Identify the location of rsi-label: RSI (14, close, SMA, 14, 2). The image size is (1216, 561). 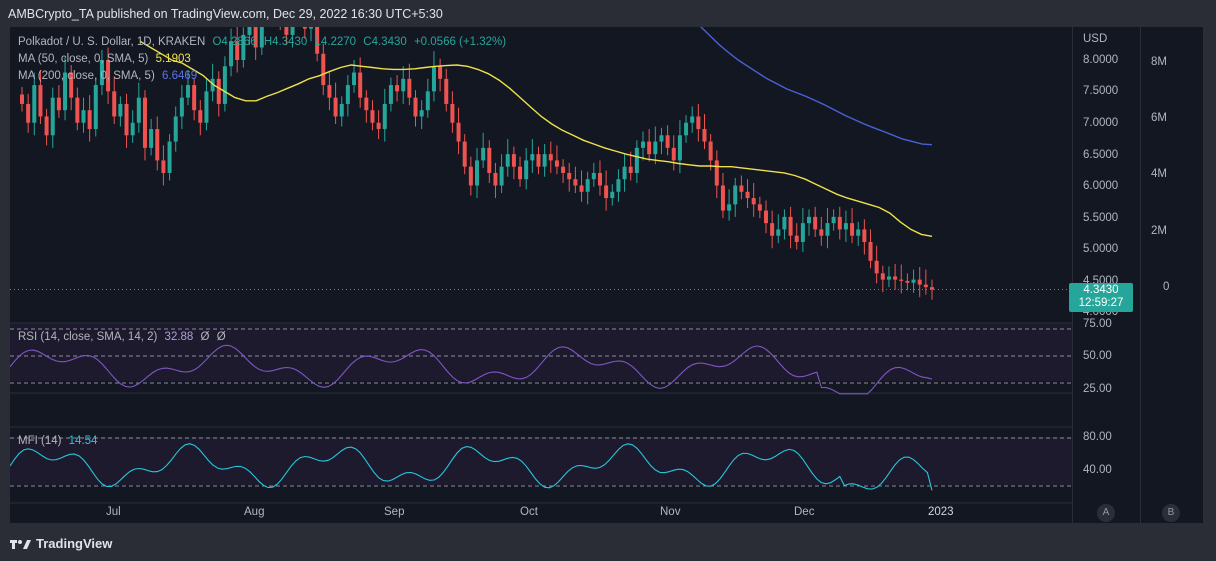
(88, 337).